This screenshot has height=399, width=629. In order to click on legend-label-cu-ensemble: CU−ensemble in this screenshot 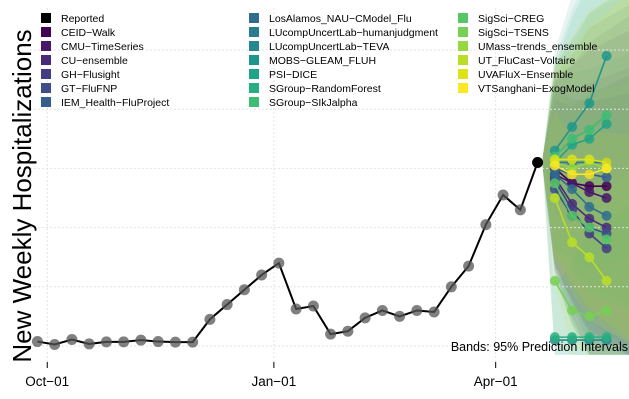, I will do `click(94, 61)`.